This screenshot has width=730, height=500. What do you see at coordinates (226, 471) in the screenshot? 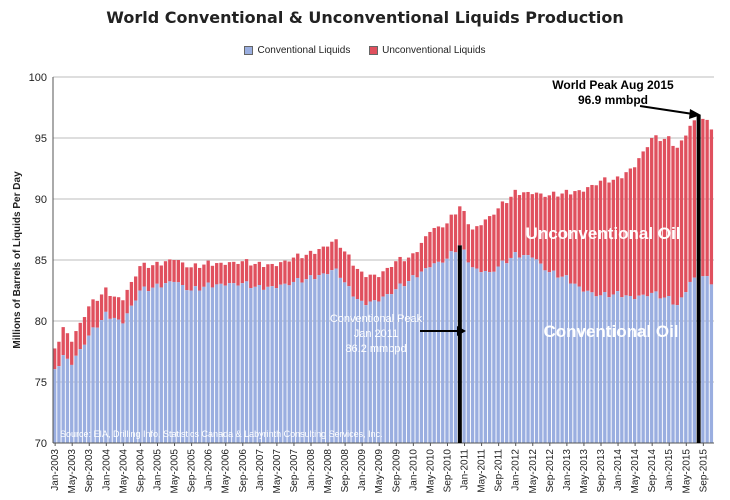
I see `x-tick-label: May-2006` at bounding box center [226, 471].